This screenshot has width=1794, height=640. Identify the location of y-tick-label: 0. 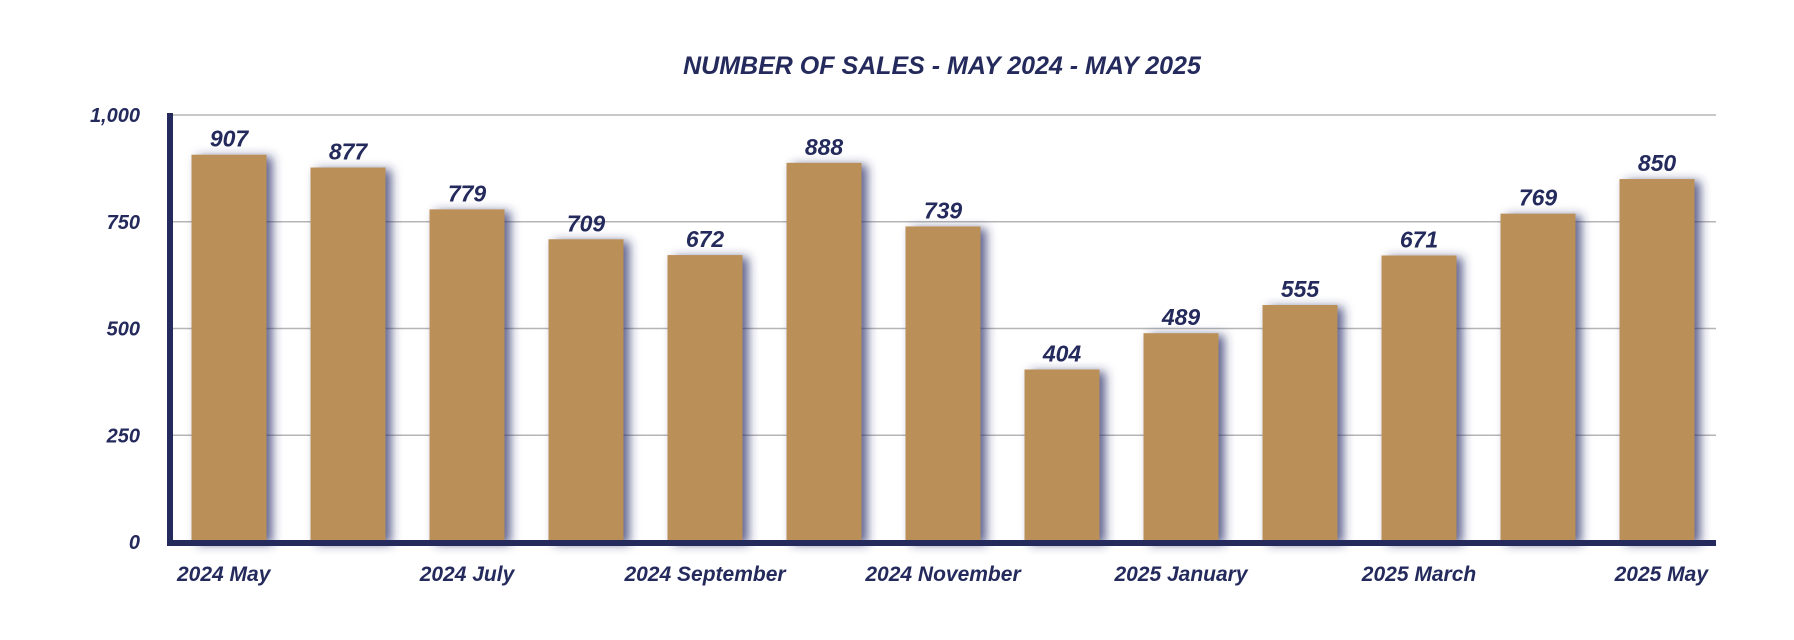
(134, 543).